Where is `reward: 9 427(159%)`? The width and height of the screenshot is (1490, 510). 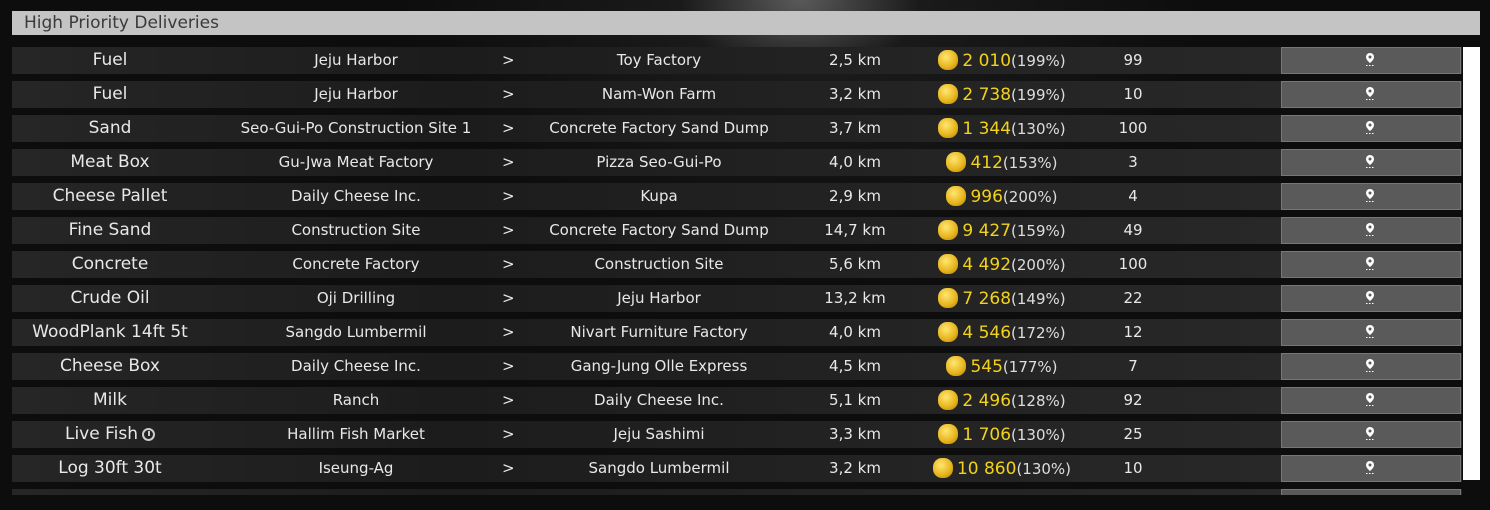
reward: 9 427(159%) is located at coordinates (1002, 230).